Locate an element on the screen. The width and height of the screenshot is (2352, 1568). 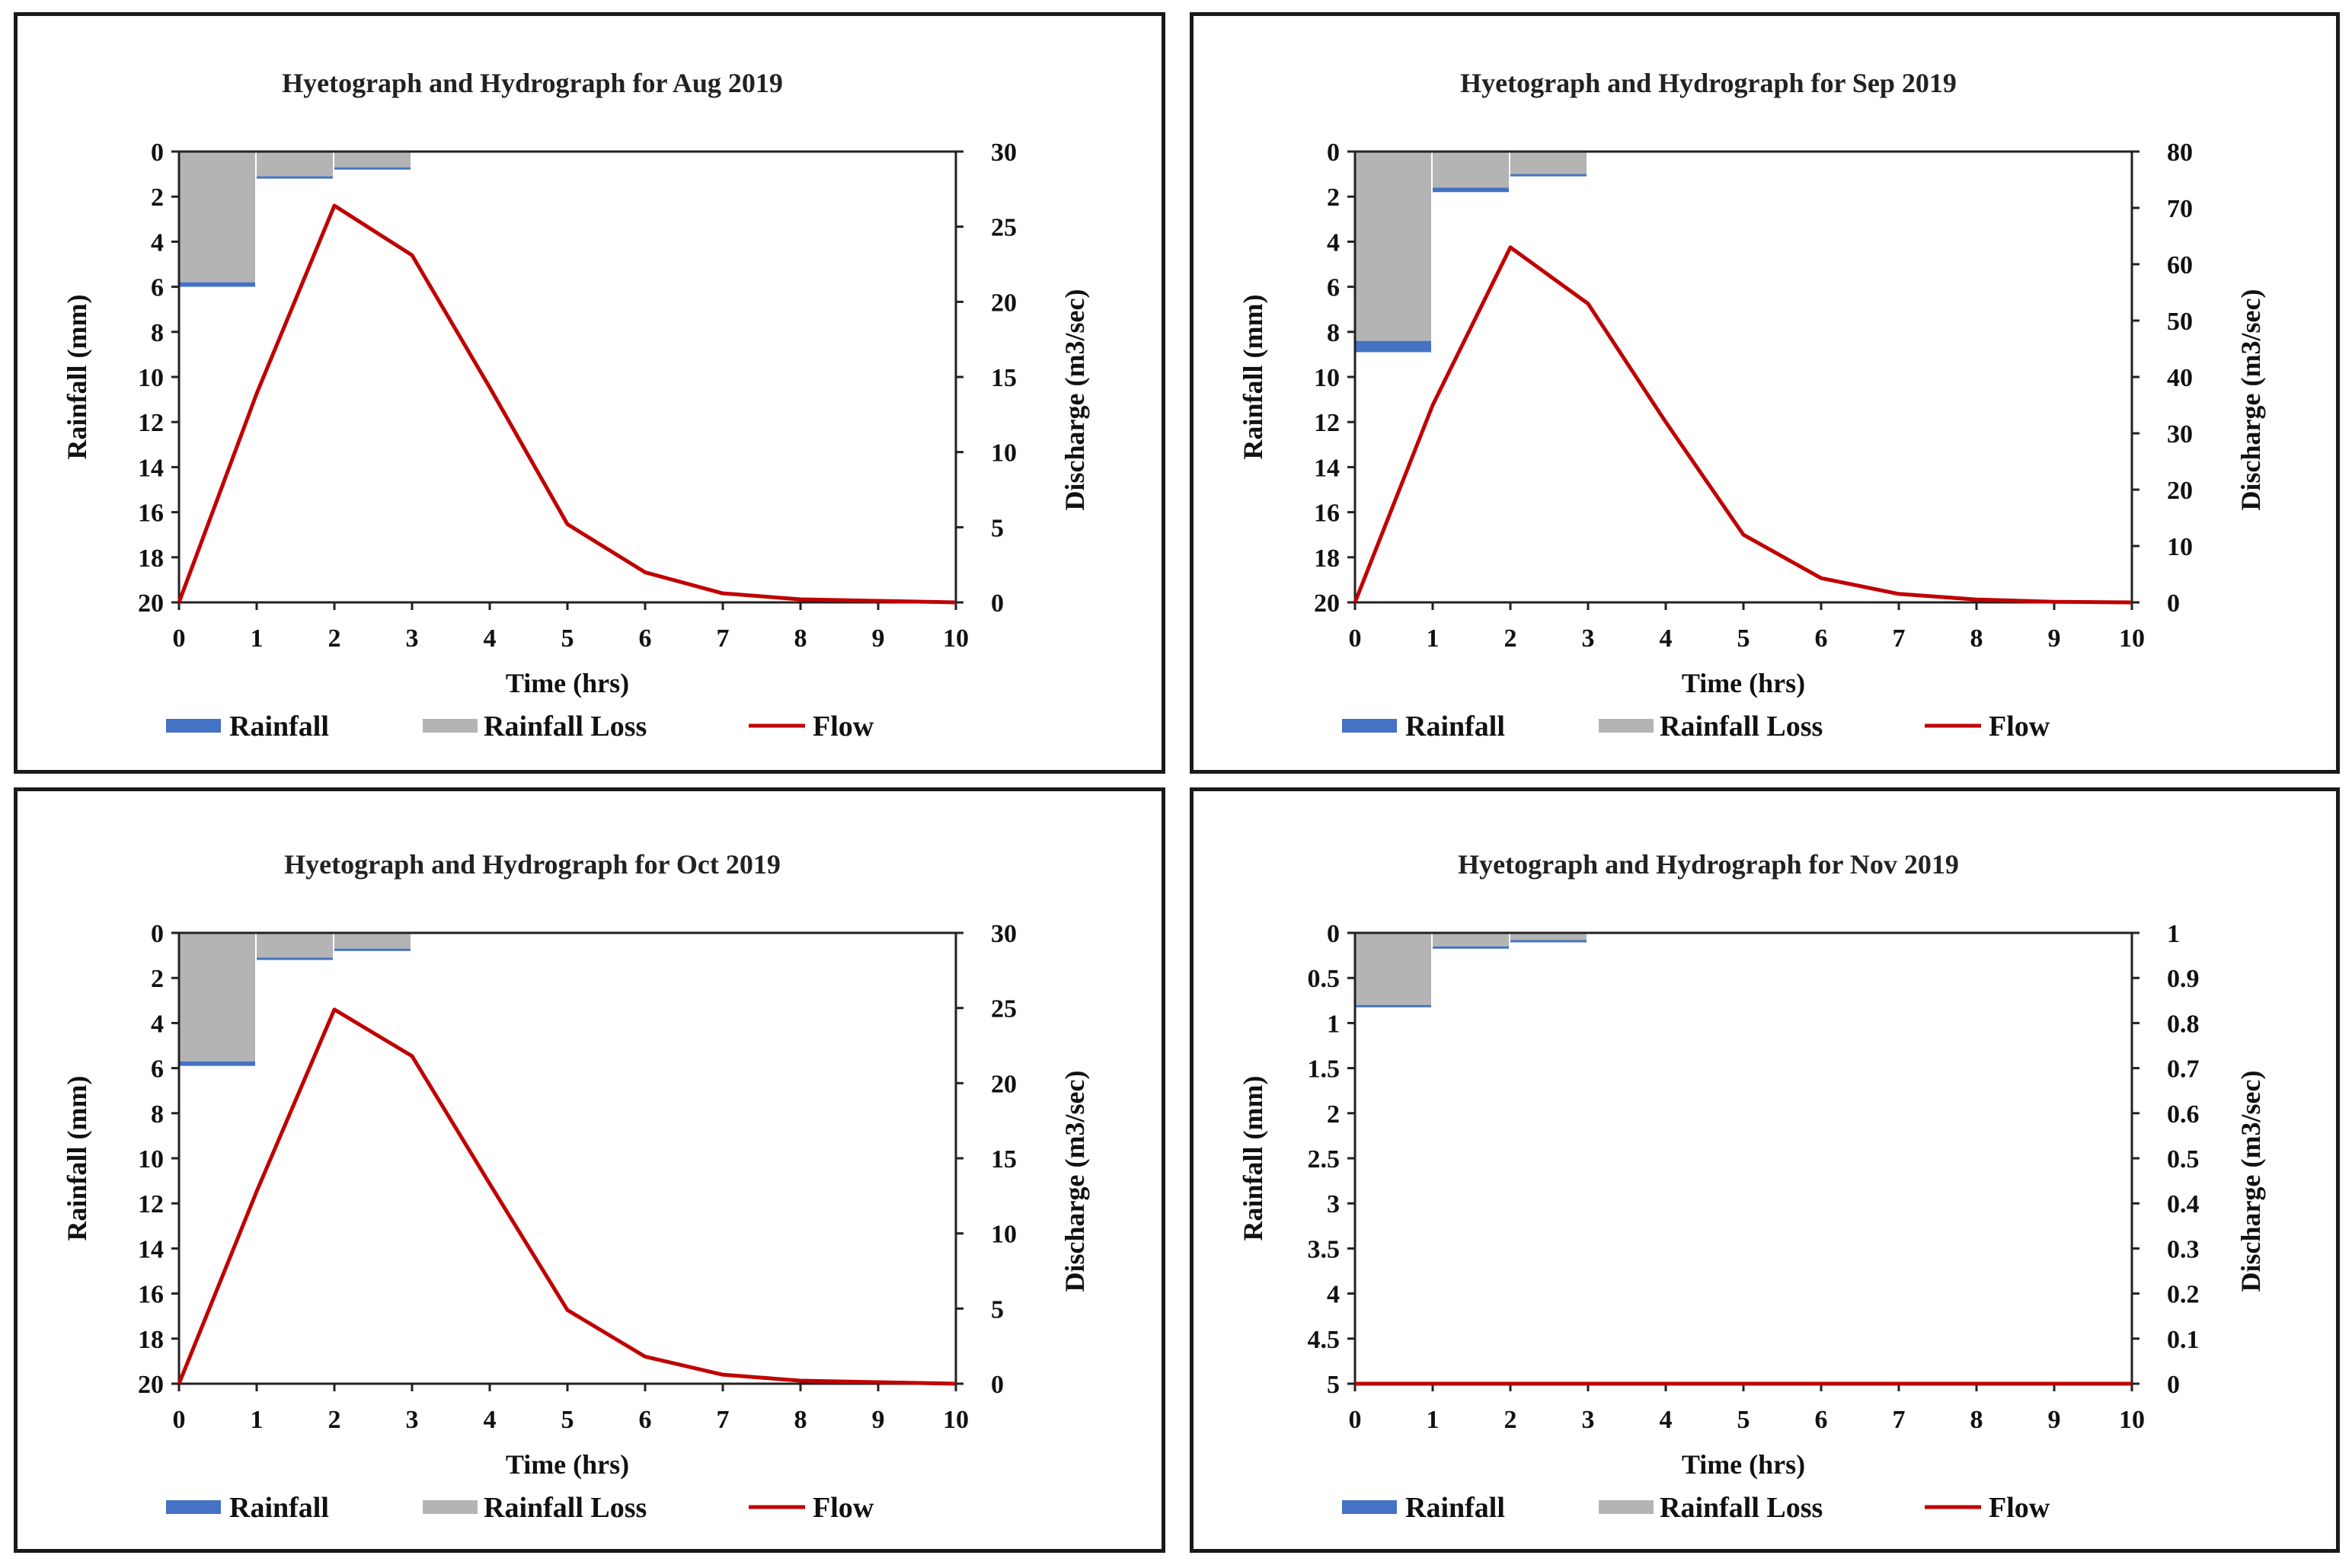
x-tick-label: 8 is located at coordinates (800, 639).